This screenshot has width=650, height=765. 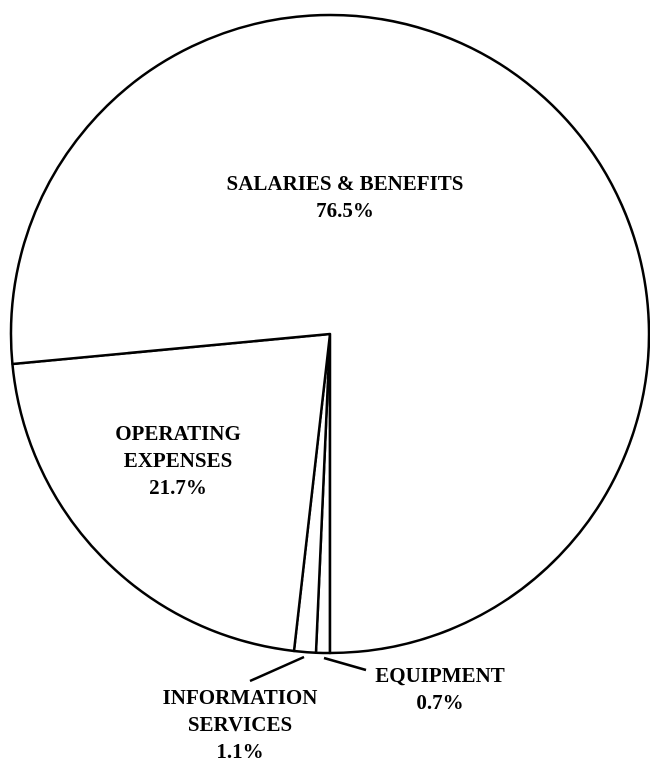 What do you see at coordinates (440, 675) in the screenshot?
I see `category-label: EQUIPMENT` at bounding box center [440, 675].